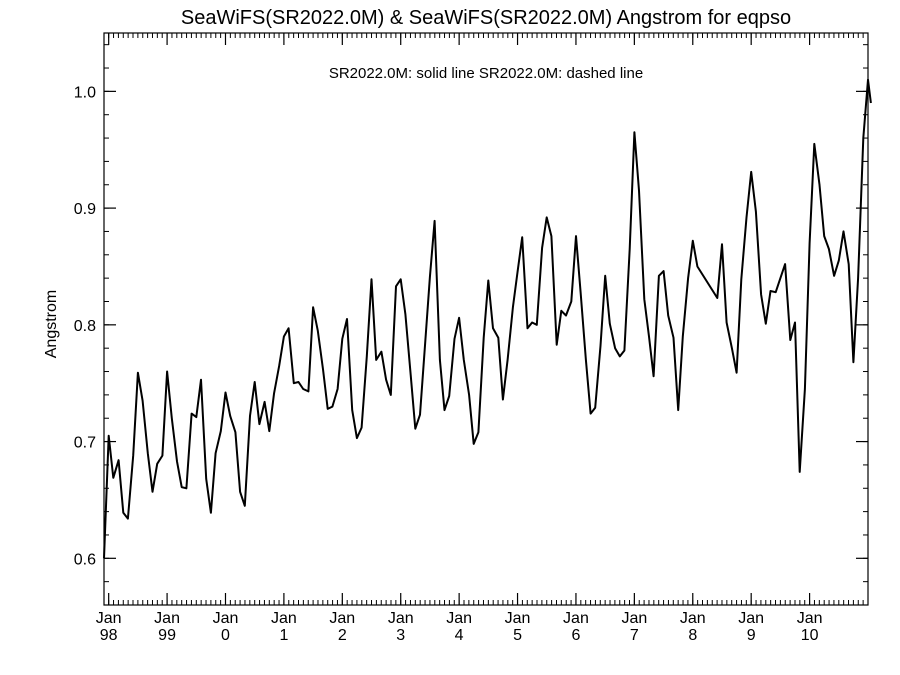 This screenshot has width=900, height=675. I want to click on x-tick-label-year: 0, so click(225, 635).